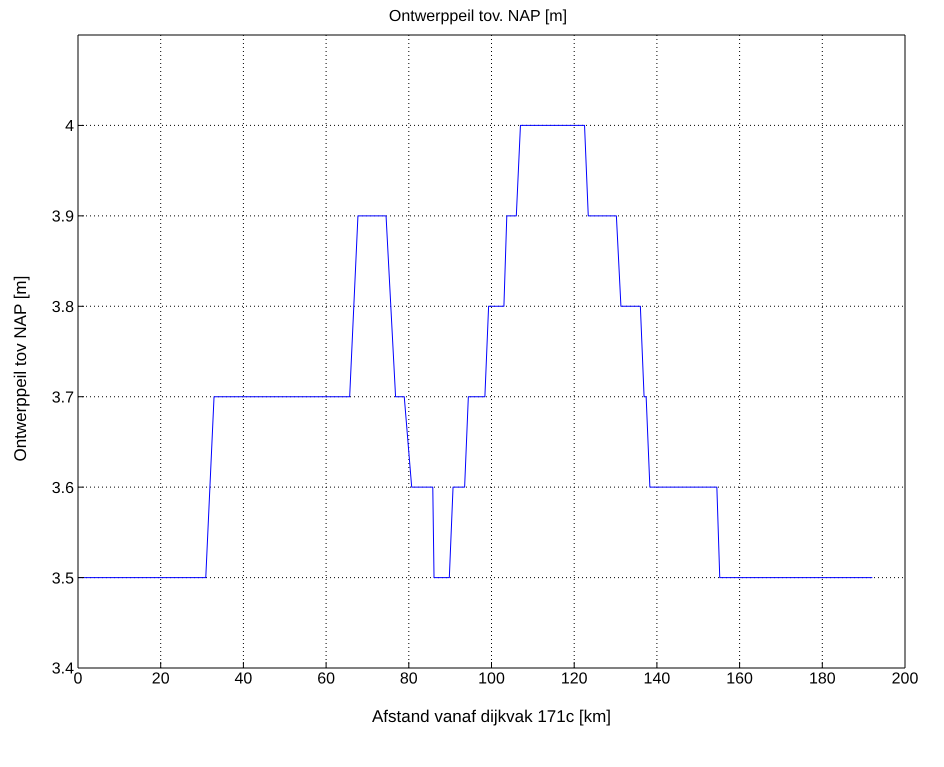 This screenshot has width=944, height=767. Describe the element at coordinates (63, 579) in the screenshot. I see `y-tick-label: 3.5` at that location.